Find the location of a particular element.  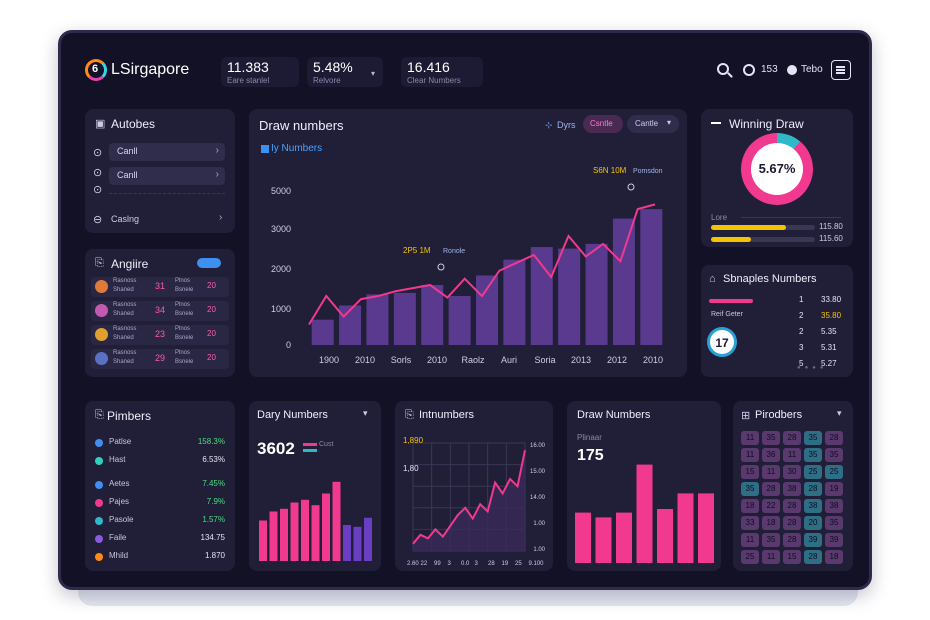

header-stat-1: 11.383 Eare stanlel is located at coordinates (260, 72).